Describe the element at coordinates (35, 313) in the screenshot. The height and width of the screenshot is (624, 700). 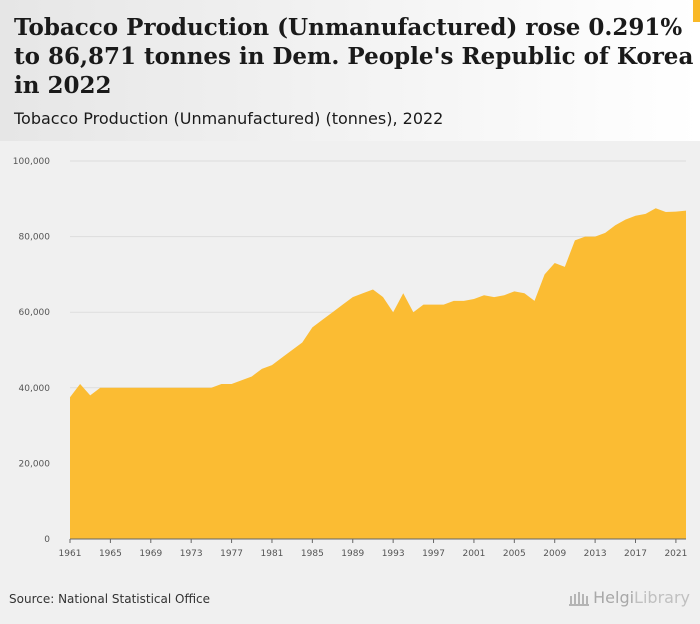
I see `y-tick-label: 60,000` at that location.